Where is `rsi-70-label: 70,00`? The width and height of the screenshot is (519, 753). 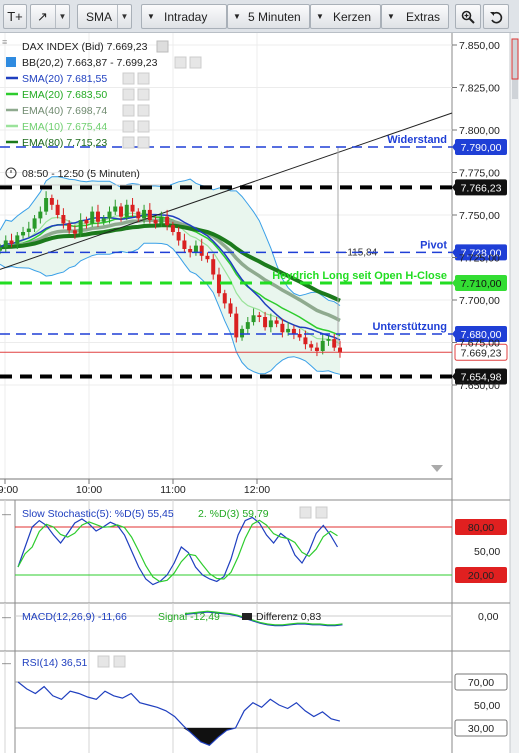 rsi-70-label: 70,00 is located at coordinates (481, 683).